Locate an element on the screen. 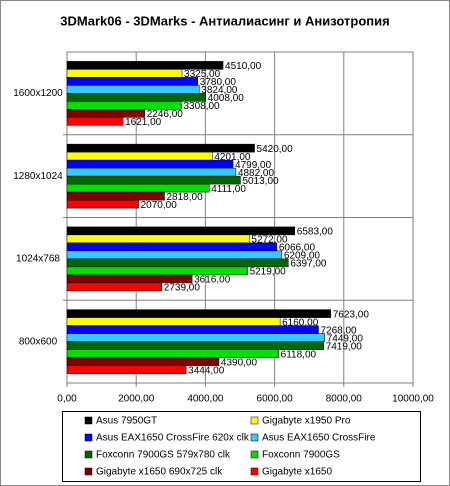  value-label: 4882,00 is located at coordinates (256, 173).